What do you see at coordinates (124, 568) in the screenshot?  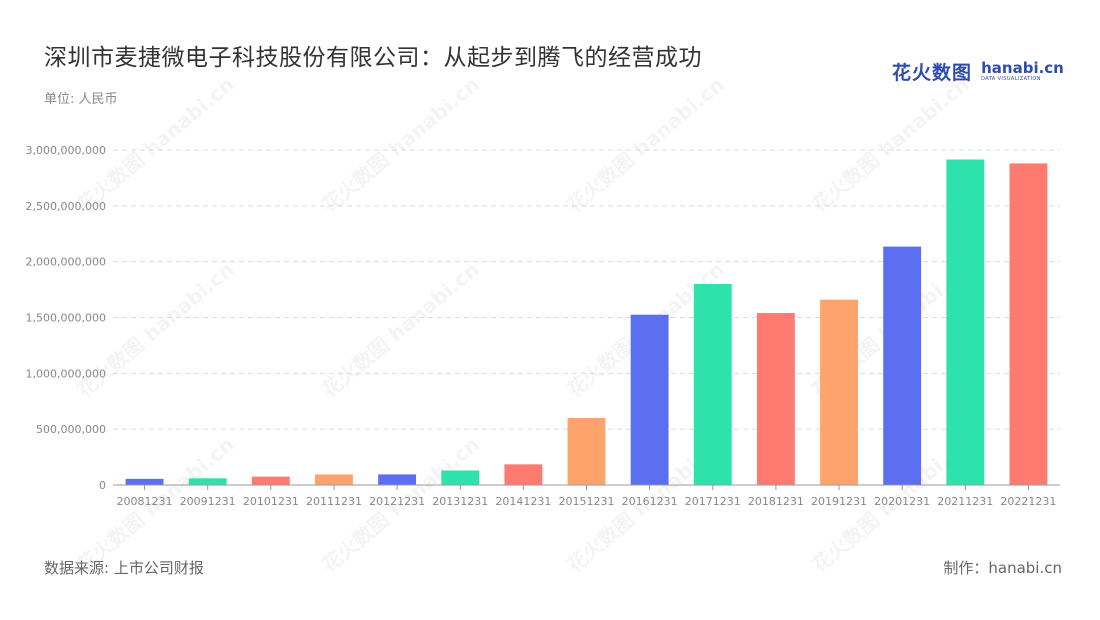 I see `data-source: 数据来源: 上市公司财报` at bounding box center [124, 568].